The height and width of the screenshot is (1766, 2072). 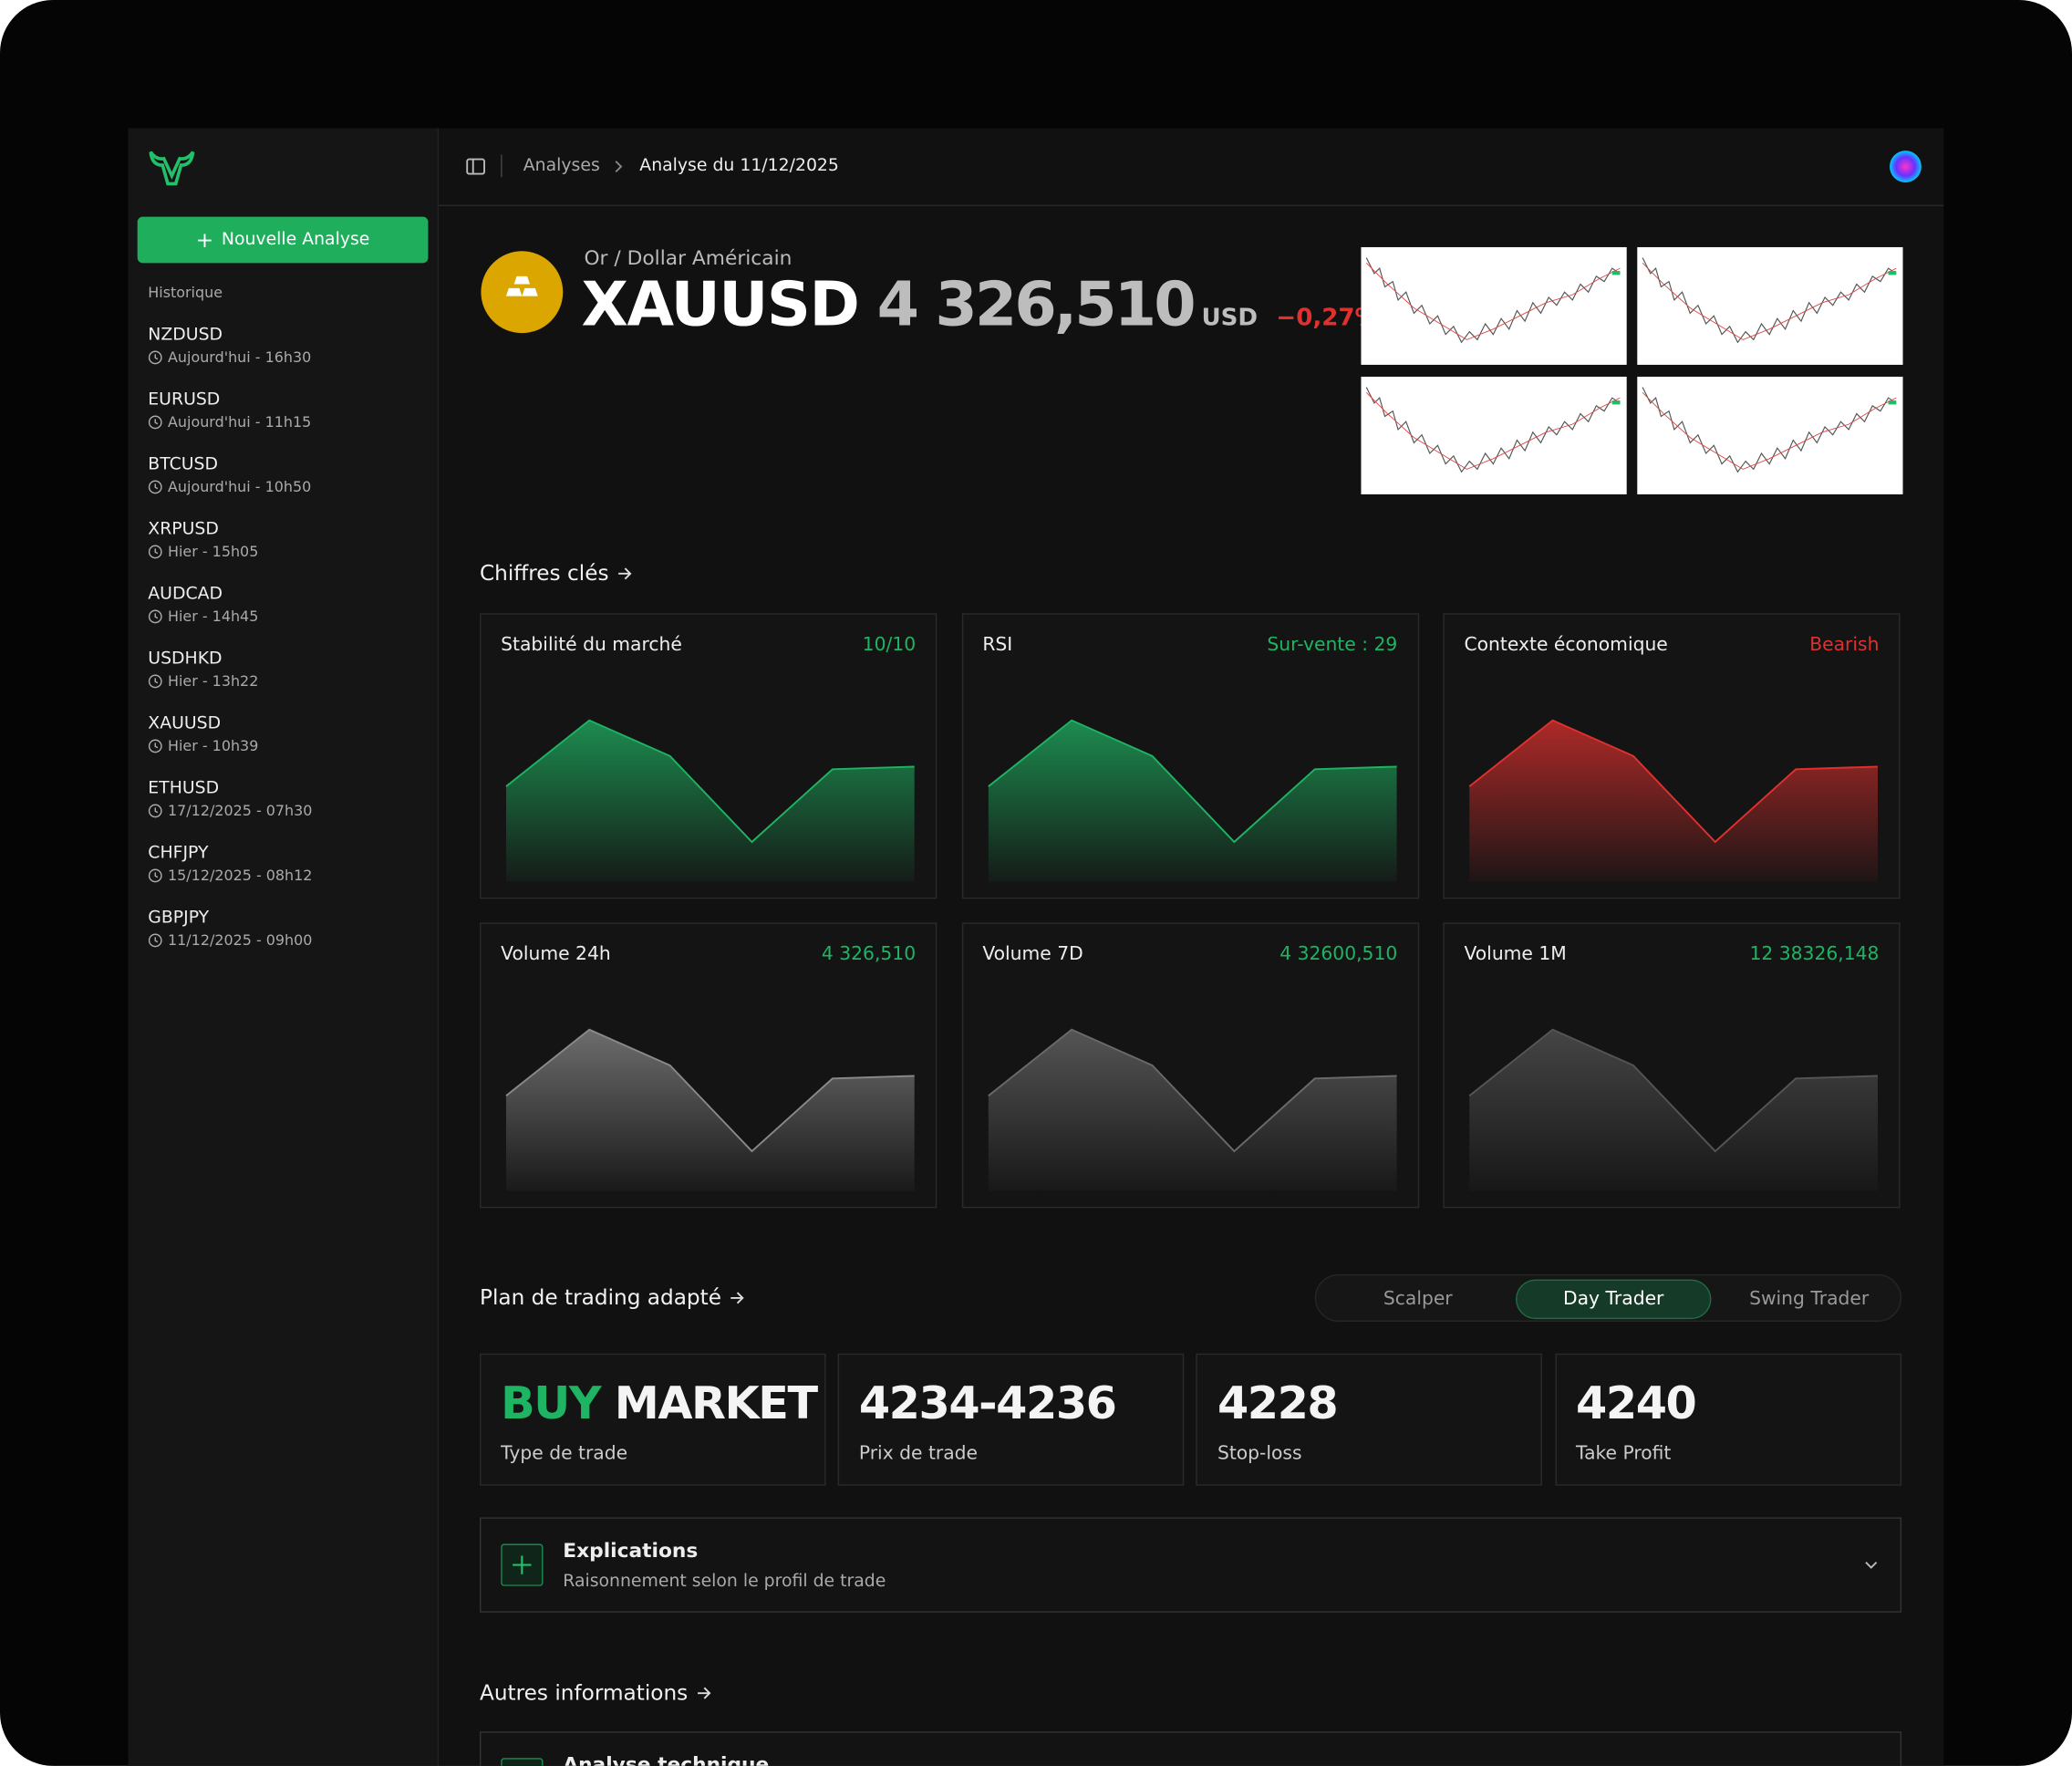 What do you see at coordinates (172, 168) in the screenshot?
I see `logo` at bounding box center [172, 168].